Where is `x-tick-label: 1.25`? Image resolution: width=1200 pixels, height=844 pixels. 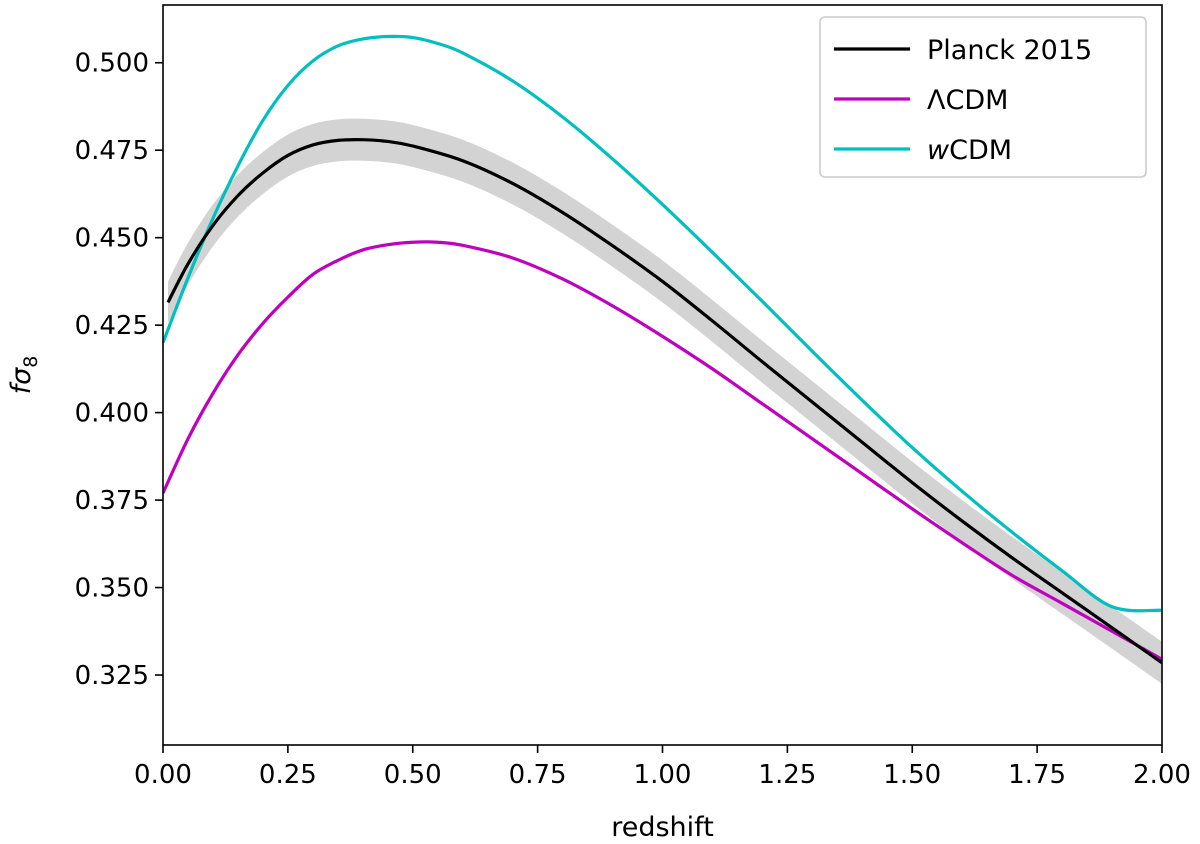 x-tick-label: 1.25 is located at coordinates (787, 775).